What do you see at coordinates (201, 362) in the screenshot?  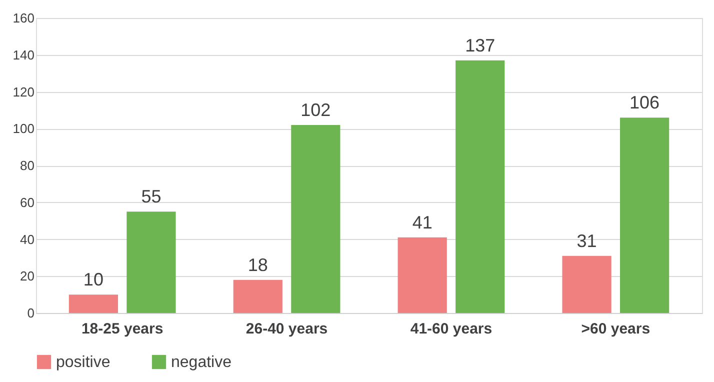 I see `legend-label: negative` at bounding box center [201, 362].